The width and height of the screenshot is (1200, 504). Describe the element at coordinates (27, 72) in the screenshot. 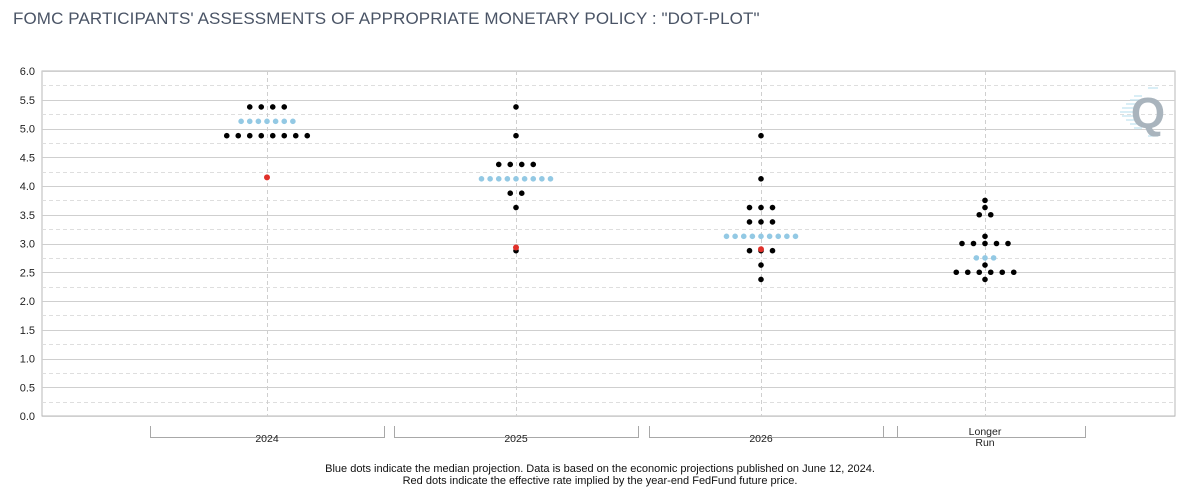

I see `y-tick-label: 6.0` at that location.